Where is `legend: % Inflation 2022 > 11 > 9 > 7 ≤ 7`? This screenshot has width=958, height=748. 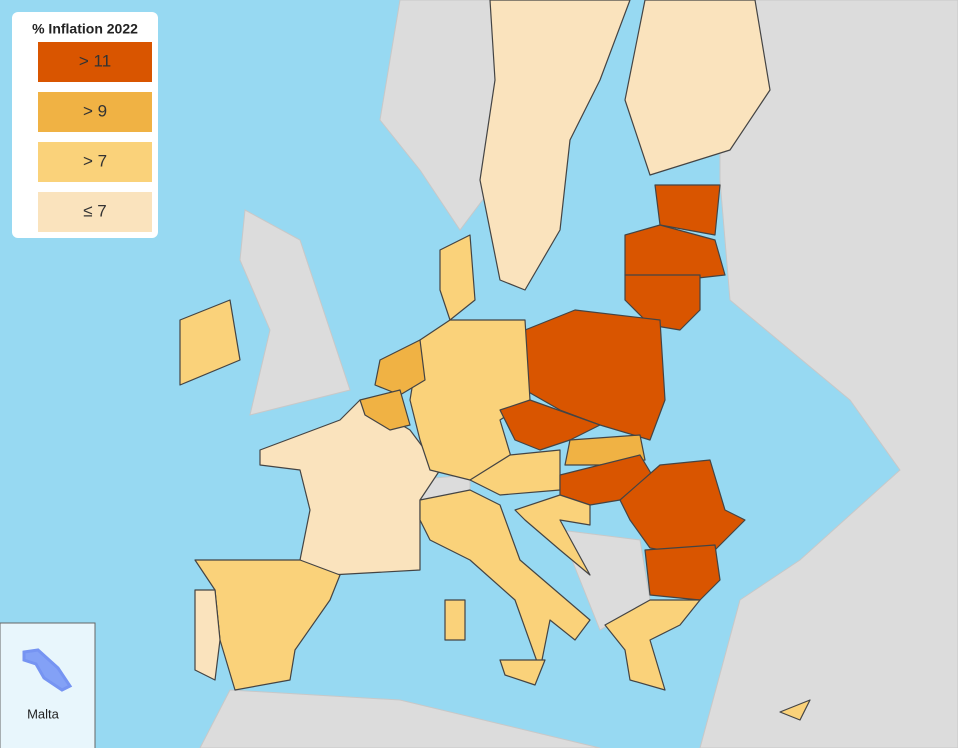 legend: % Inflation 2022 > 11 > 9 > 7 ≤ 7 is located at coordinates (85, 125).